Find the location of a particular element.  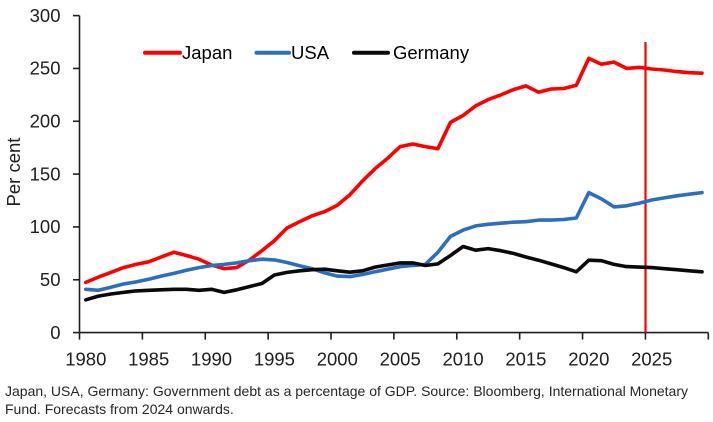

svg-text: 1990 is located at coordinates (211, 358).